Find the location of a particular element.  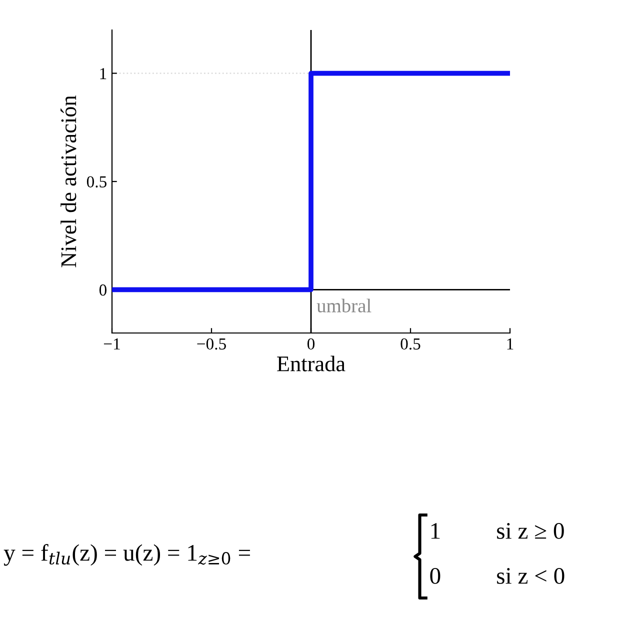

x-tick-label: −0.5 is located at coordinates (211, 344).